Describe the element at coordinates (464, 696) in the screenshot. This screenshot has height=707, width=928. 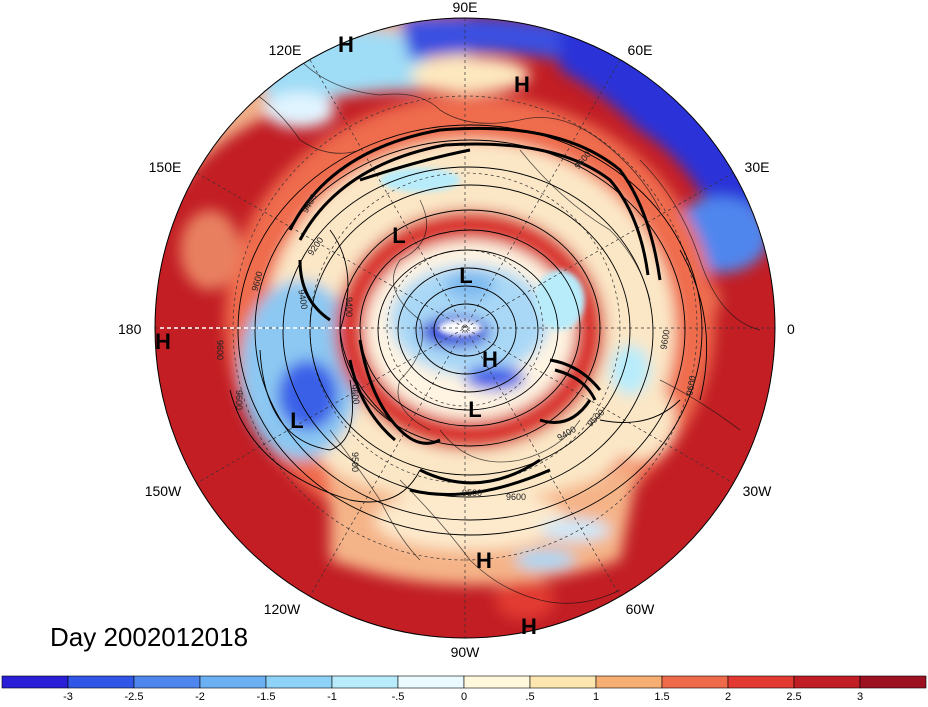
I see `colorbar-tick-label: 0` at that location.